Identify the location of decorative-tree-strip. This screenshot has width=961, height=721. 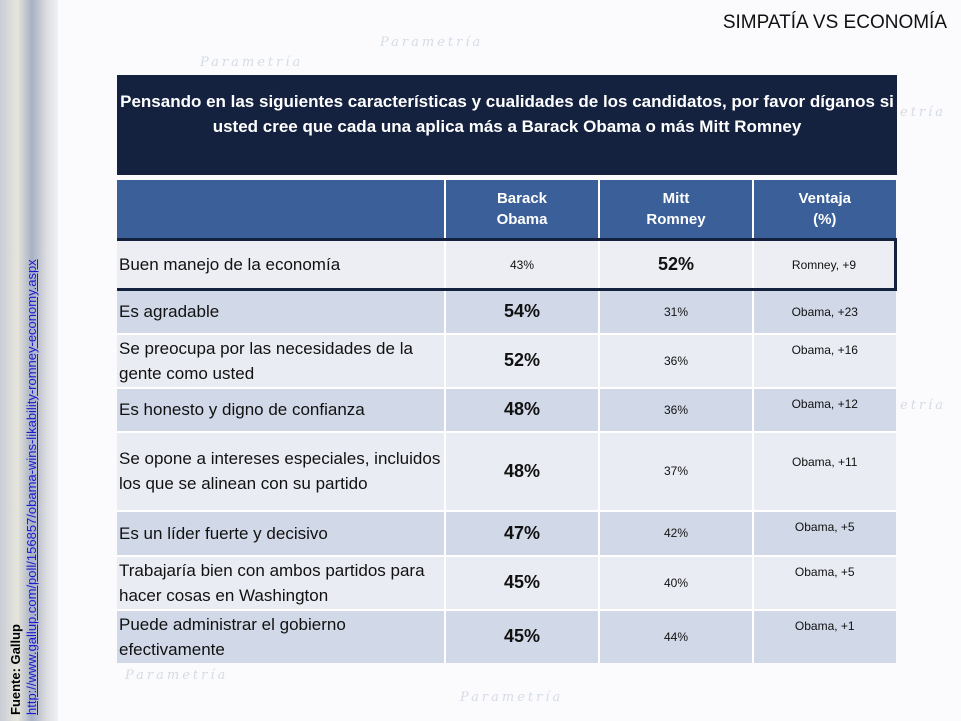
(29, 360).